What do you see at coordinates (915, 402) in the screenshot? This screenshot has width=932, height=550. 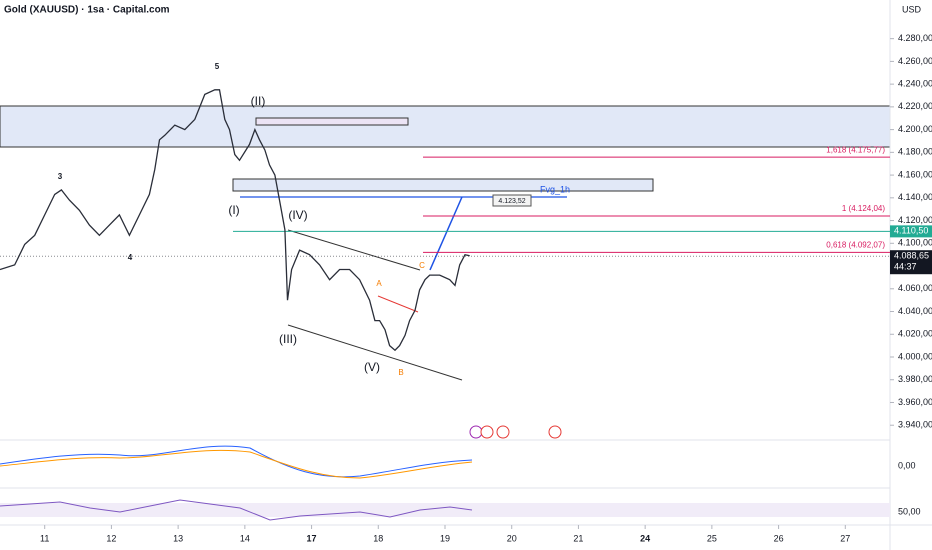 I see `y-tick-label: 3.960,00` at bounding box center [915, 402].